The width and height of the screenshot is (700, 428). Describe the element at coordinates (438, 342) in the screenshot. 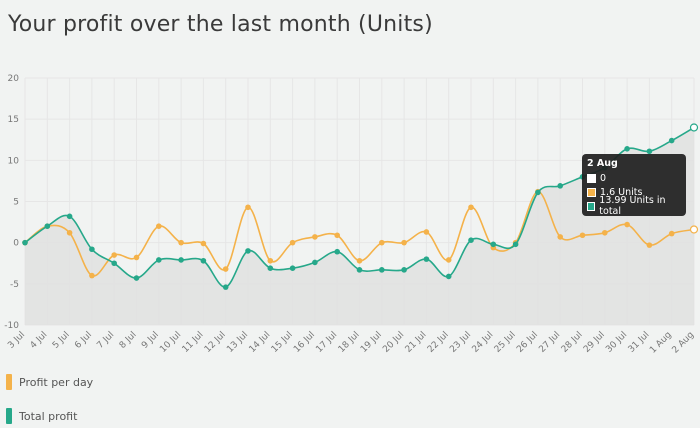

I see `x-tick-label: 22 Jul` at that location.